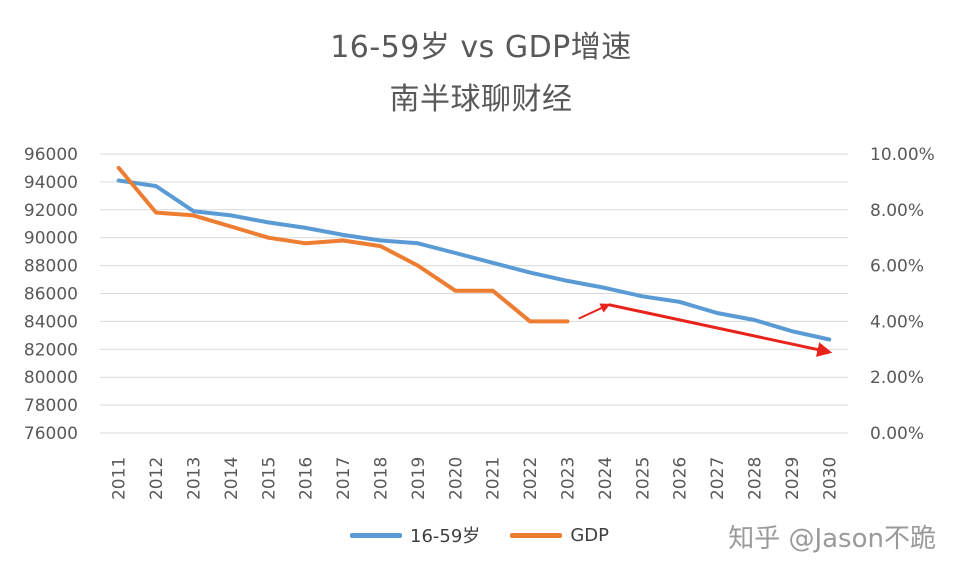  What do you see at coordinates (456, 478) in the screenshot?
I see `x-tick-label: 2020` at bounding box center [456, 478].